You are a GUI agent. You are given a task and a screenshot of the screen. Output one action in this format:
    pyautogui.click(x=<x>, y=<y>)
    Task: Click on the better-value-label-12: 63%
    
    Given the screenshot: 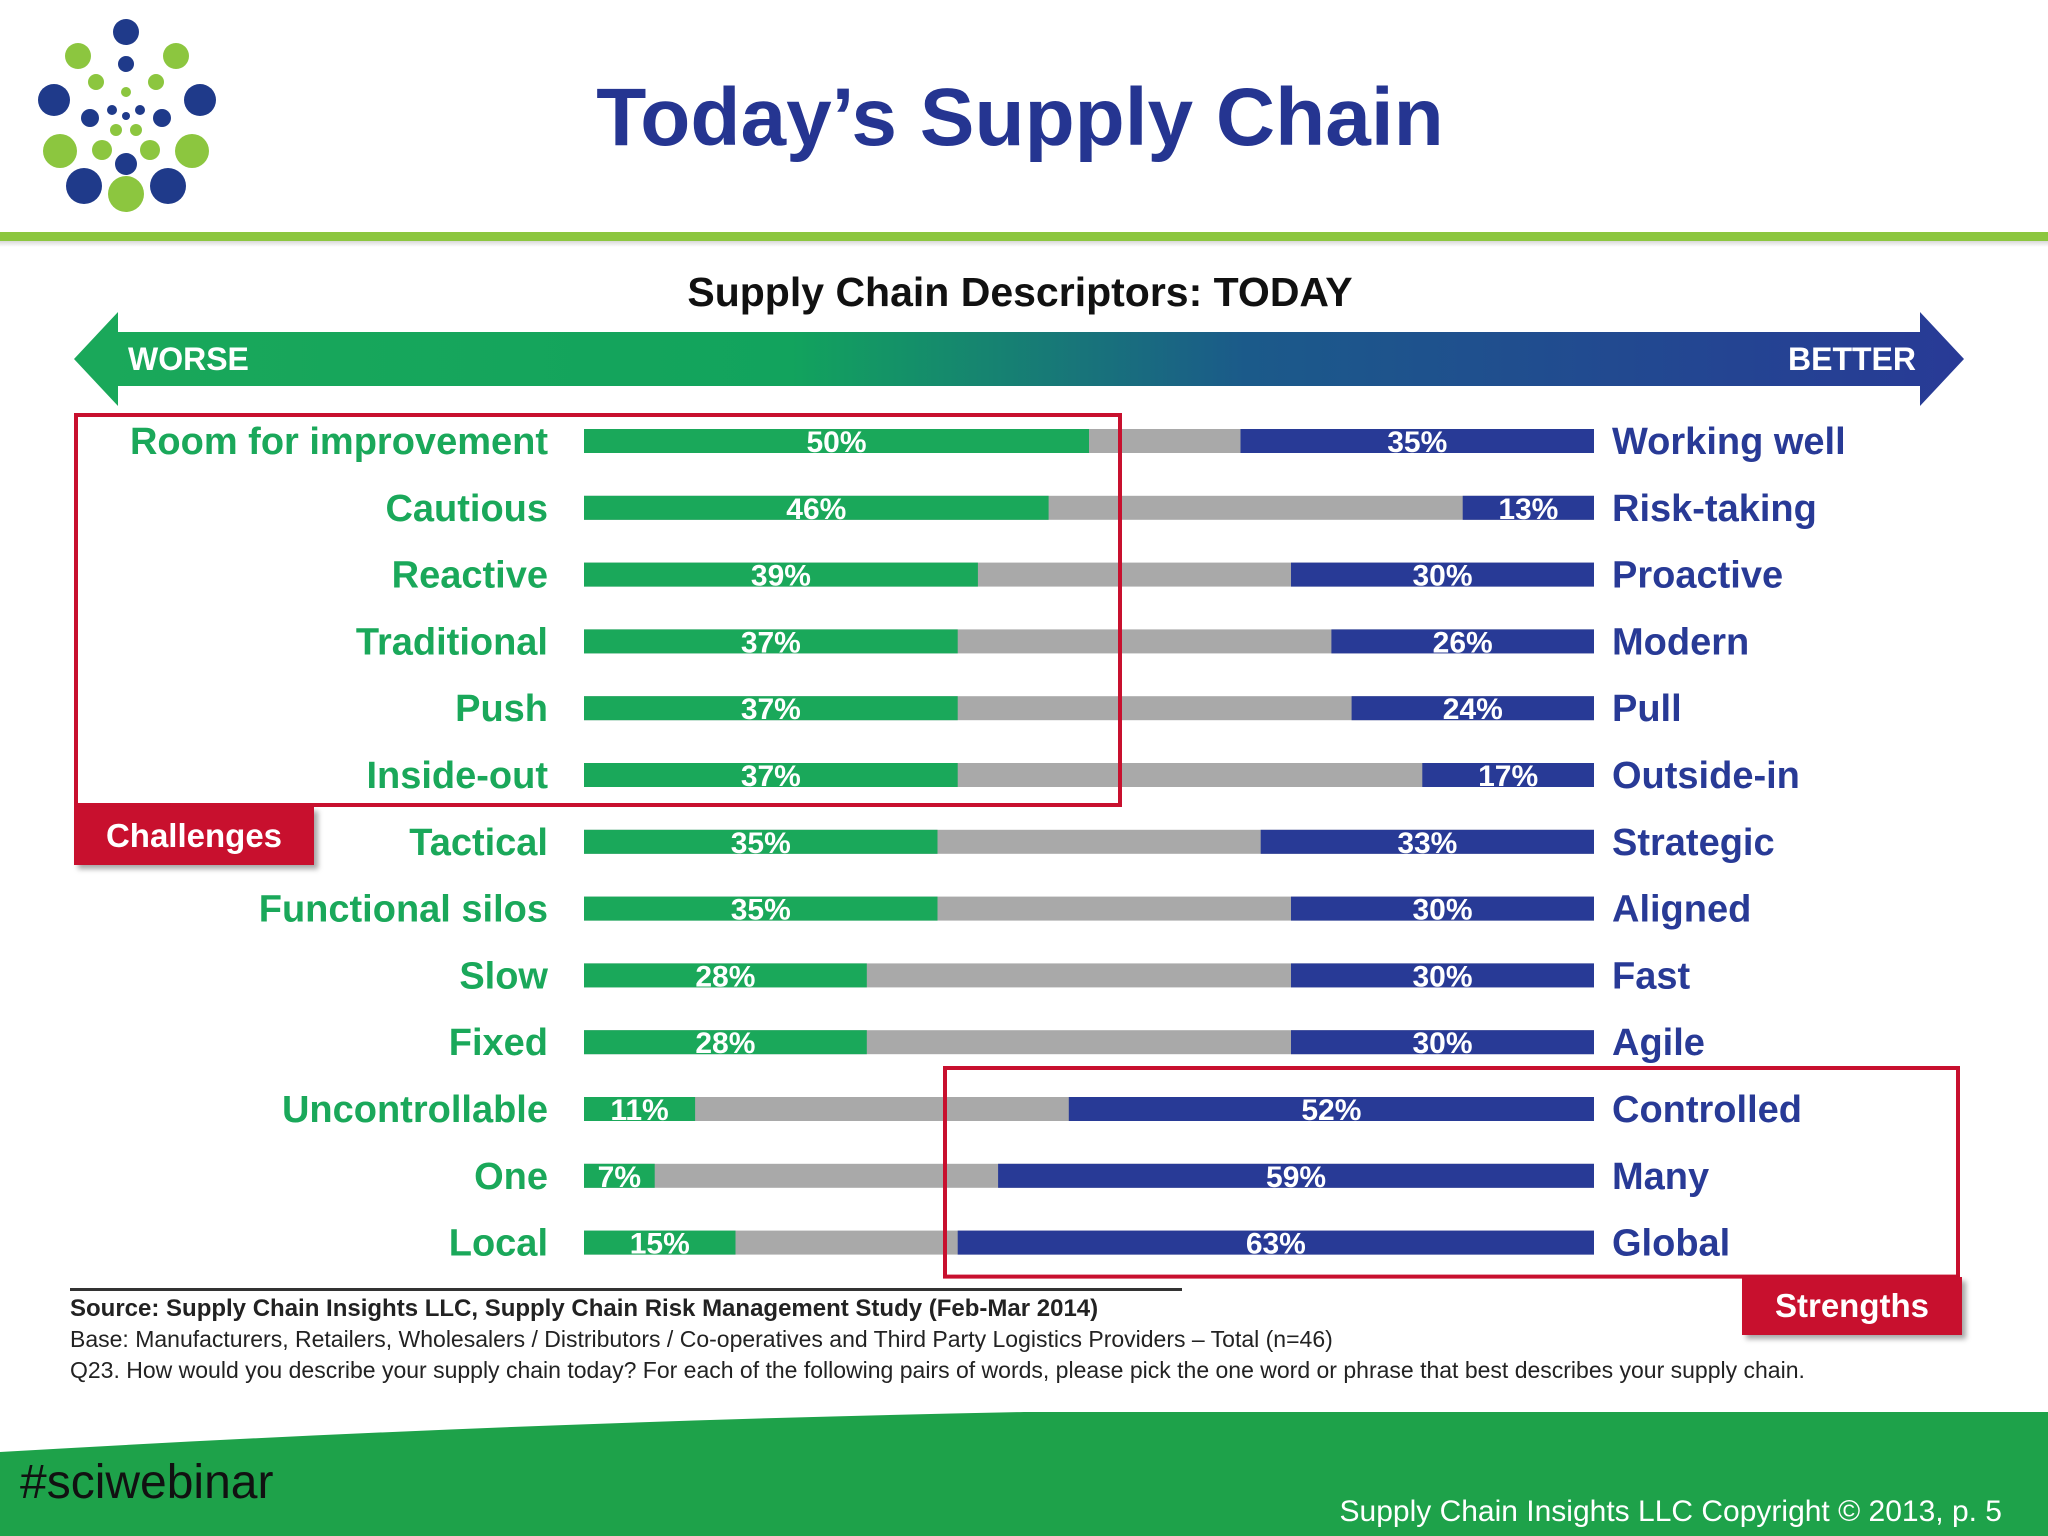 What is the action you would take?
    pyautogui.click(x=1276, y=1244)
    